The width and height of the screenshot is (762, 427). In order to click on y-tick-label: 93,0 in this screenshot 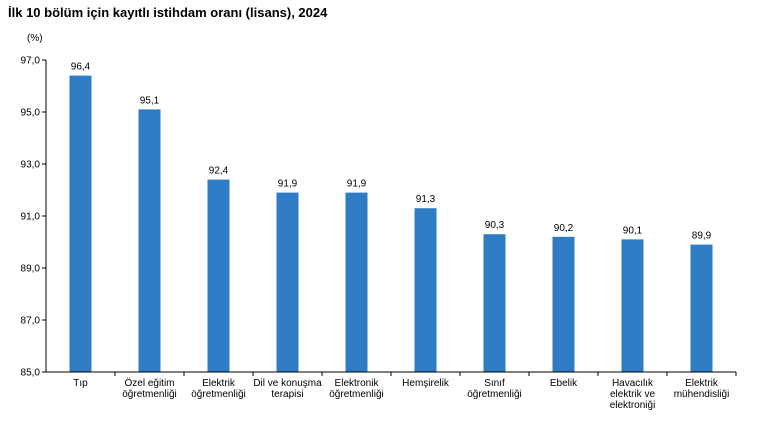, I will do `click(31, 165)`.